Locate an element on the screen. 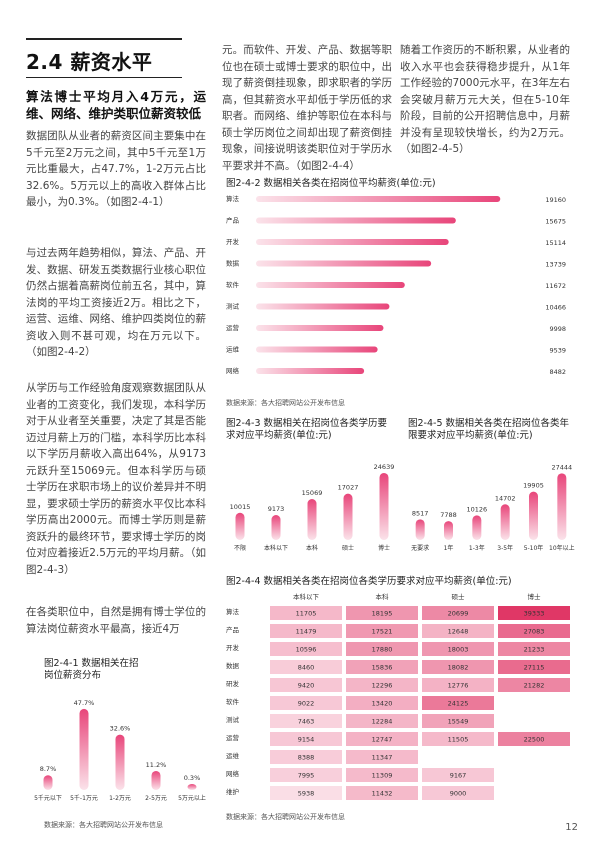 The image size is (600, 851). category-label: 10年以上 is located at coordinates (562, 548).